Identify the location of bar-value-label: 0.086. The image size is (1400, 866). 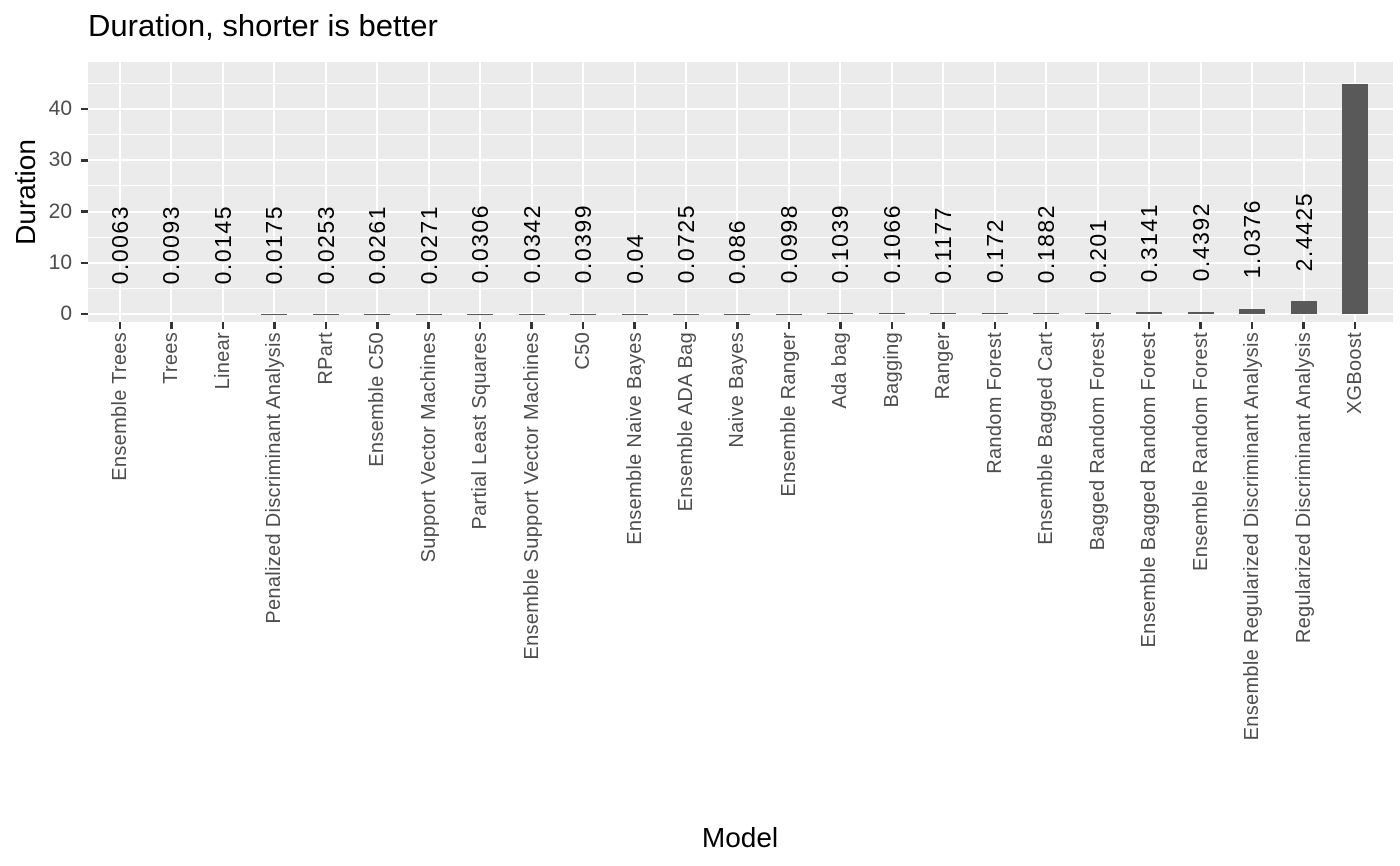
(737, 251).